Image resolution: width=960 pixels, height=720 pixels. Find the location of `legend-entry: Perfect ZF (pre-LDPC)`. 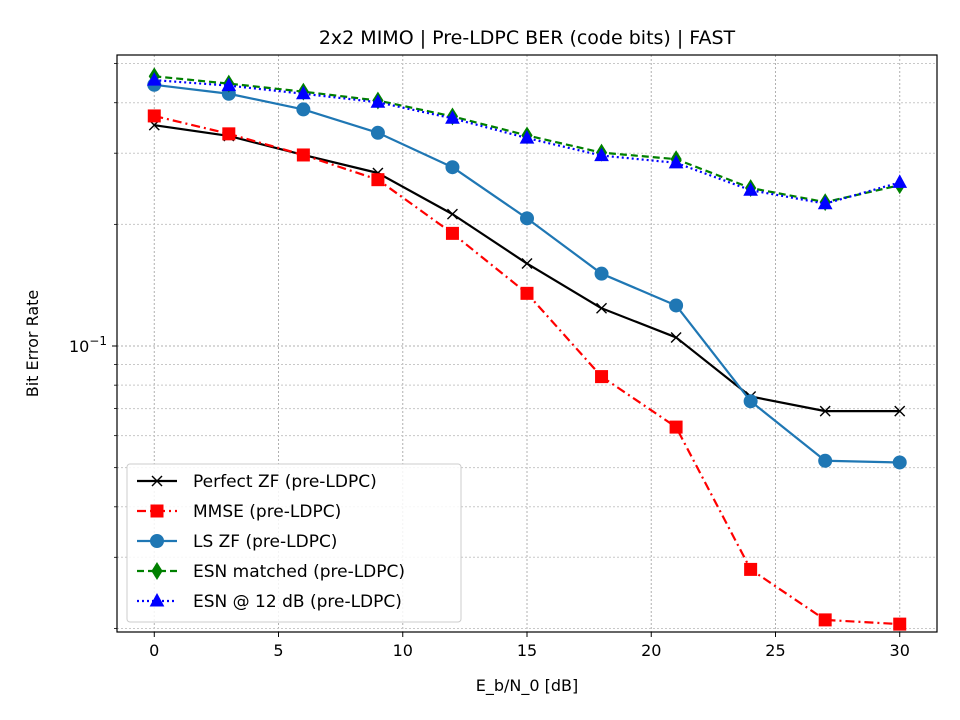

legend-entry: Perfect ZF (pre-LDPC) is located at coordinates (257, 482).